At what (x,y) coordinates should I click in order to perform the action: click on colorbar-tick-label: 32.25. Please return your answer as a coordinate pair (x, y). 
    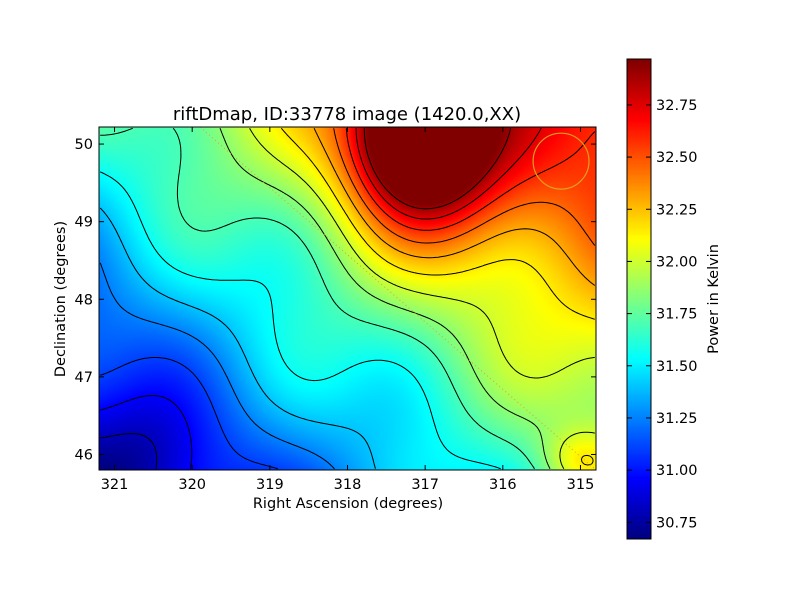
    Looking at the image, I should click on (677, 210).